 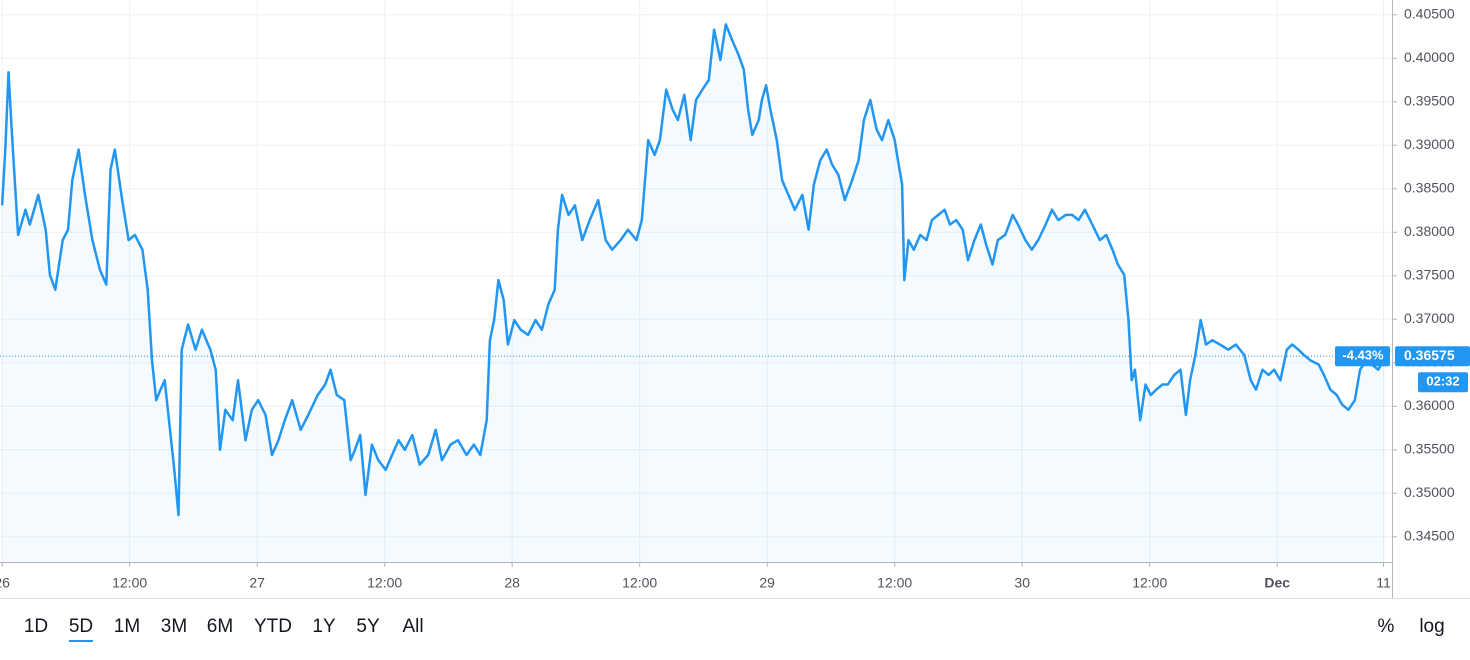 I want to click on range-button: 3M, so click(x=174, y=626).